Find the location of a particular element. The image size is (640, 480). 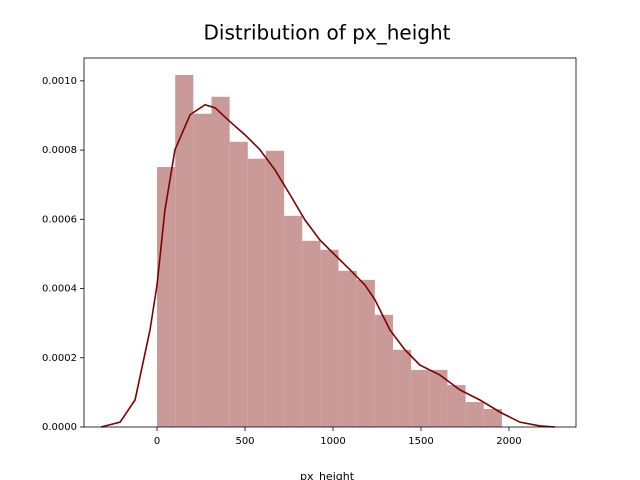

x-tick-label: 1500 is located at coordinates (420, 441).